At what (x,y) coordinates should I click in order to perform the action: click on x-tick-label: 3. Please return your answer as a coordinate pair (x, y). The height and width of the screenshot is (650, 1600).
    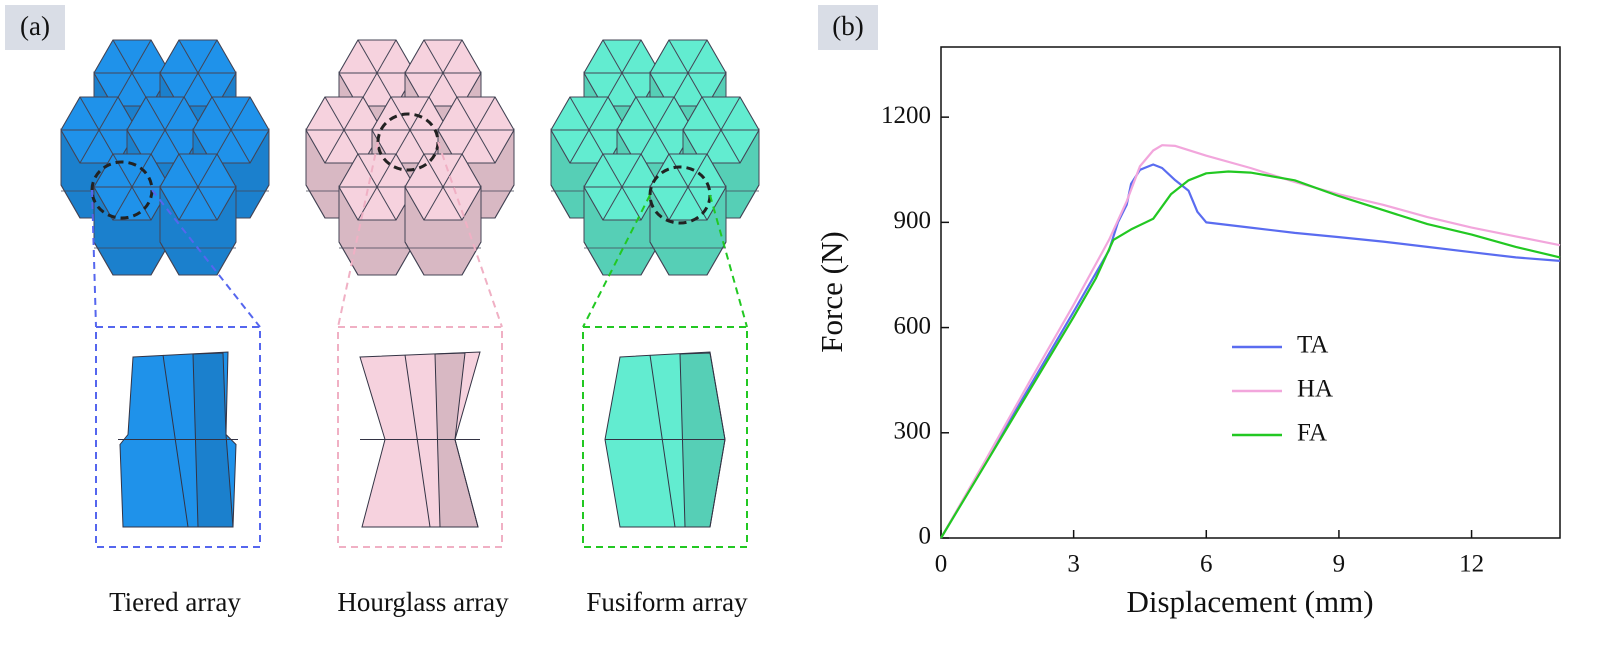
    Looking at the image, I should click on (1073, 564).